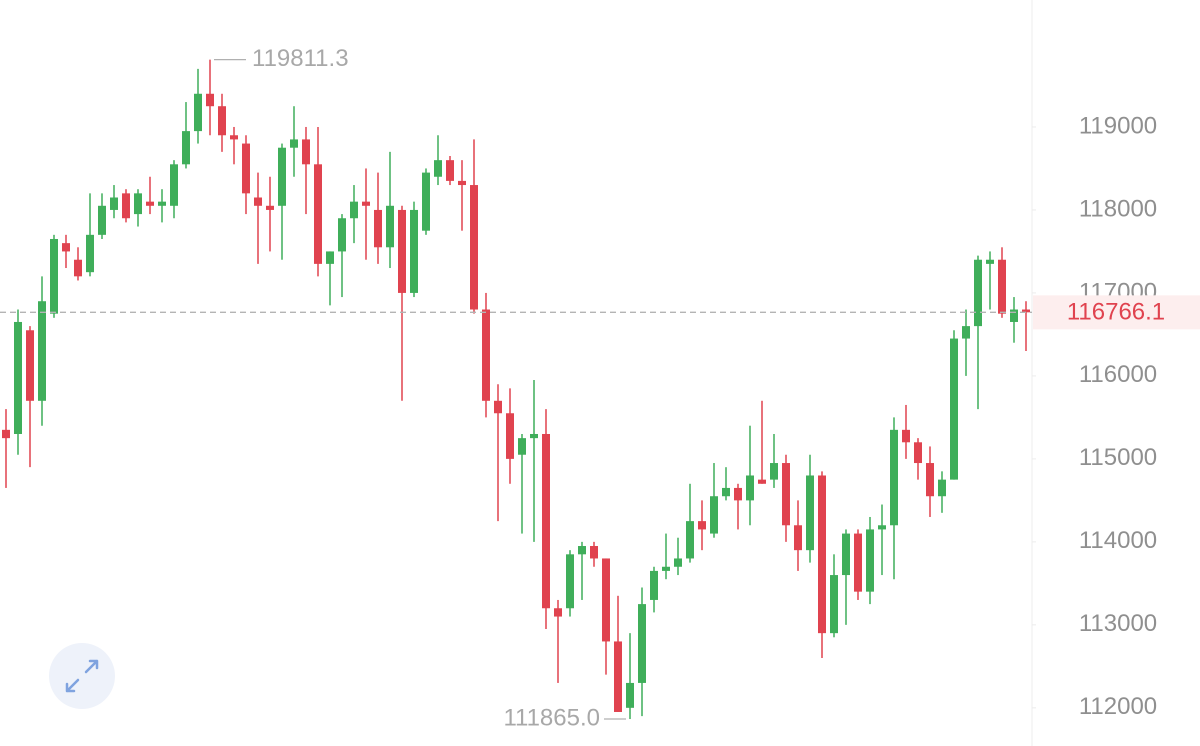 The image size is (1200, 746). What do you see at coordinates (1118, 706) in the screenshot?
I see `y-tick-label: 112000` at bounding box center [1118, 706].